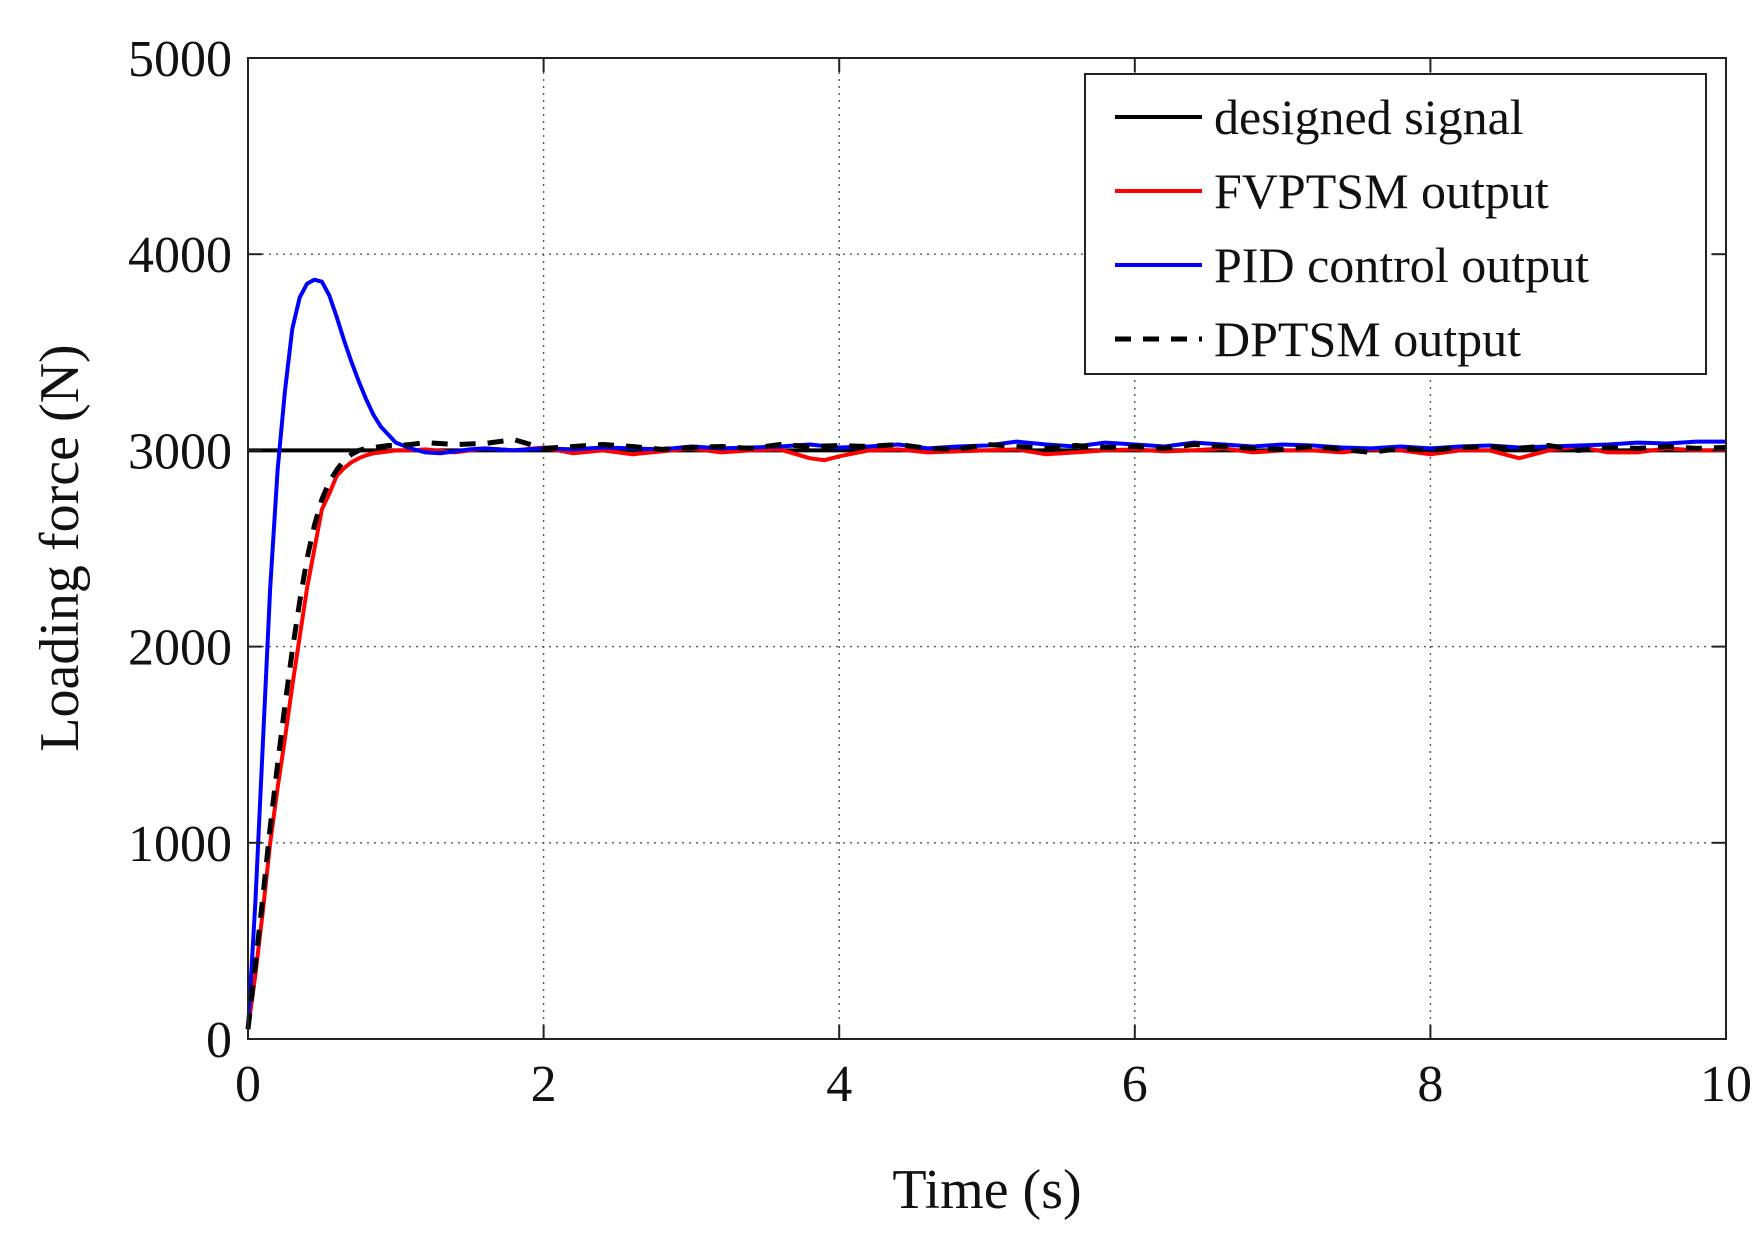 Image resolution: width=1764 pixels, height=1253 pixels. Describe the element at coordinates (839, 1084) in the screenshot. I see `x-tick-label: 4` at that location.